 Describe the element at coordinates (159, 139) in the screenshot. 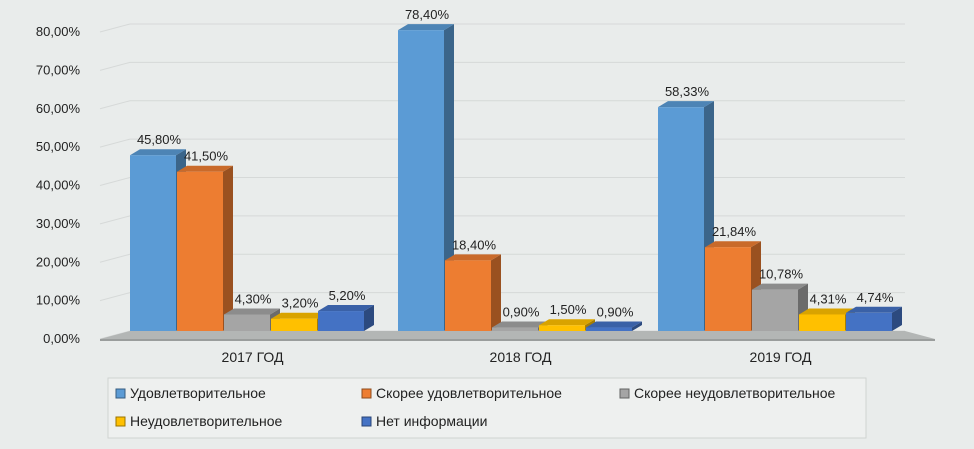

I see `data-label: 45,80%` at that location.